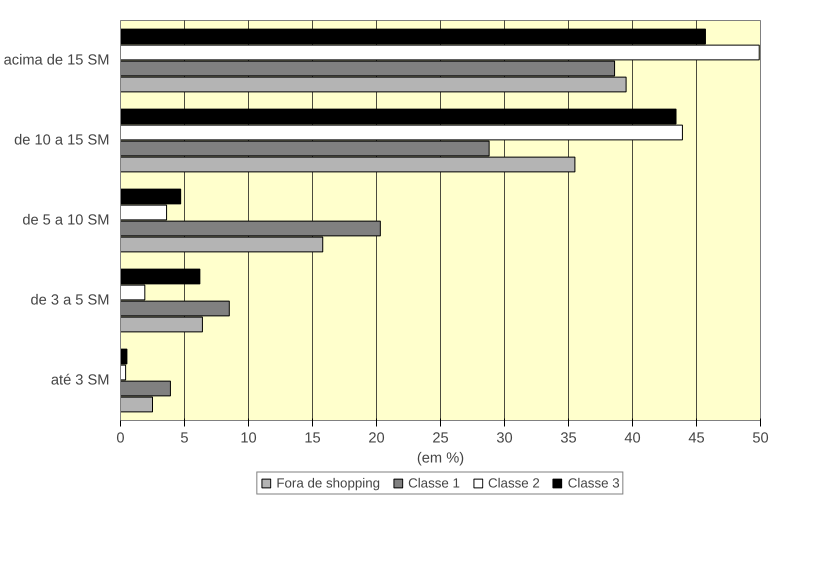  I want to click on x-tick-label: 0, so click(120, 438).